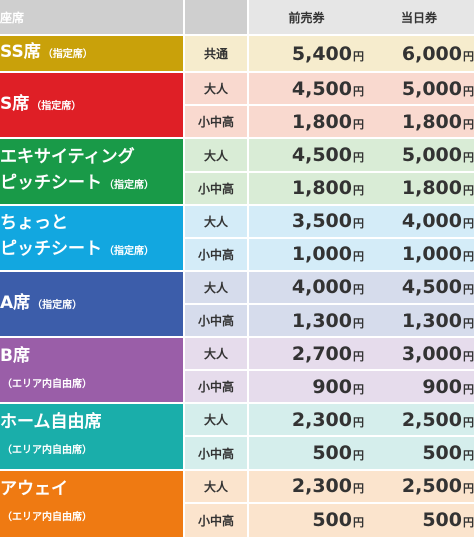 The width and height of the screenshot is (474, 539). What do you see at coordinates (91, 18) in the screenshot?
I see `header-seat: 座席` at bounding box center [91, 18].